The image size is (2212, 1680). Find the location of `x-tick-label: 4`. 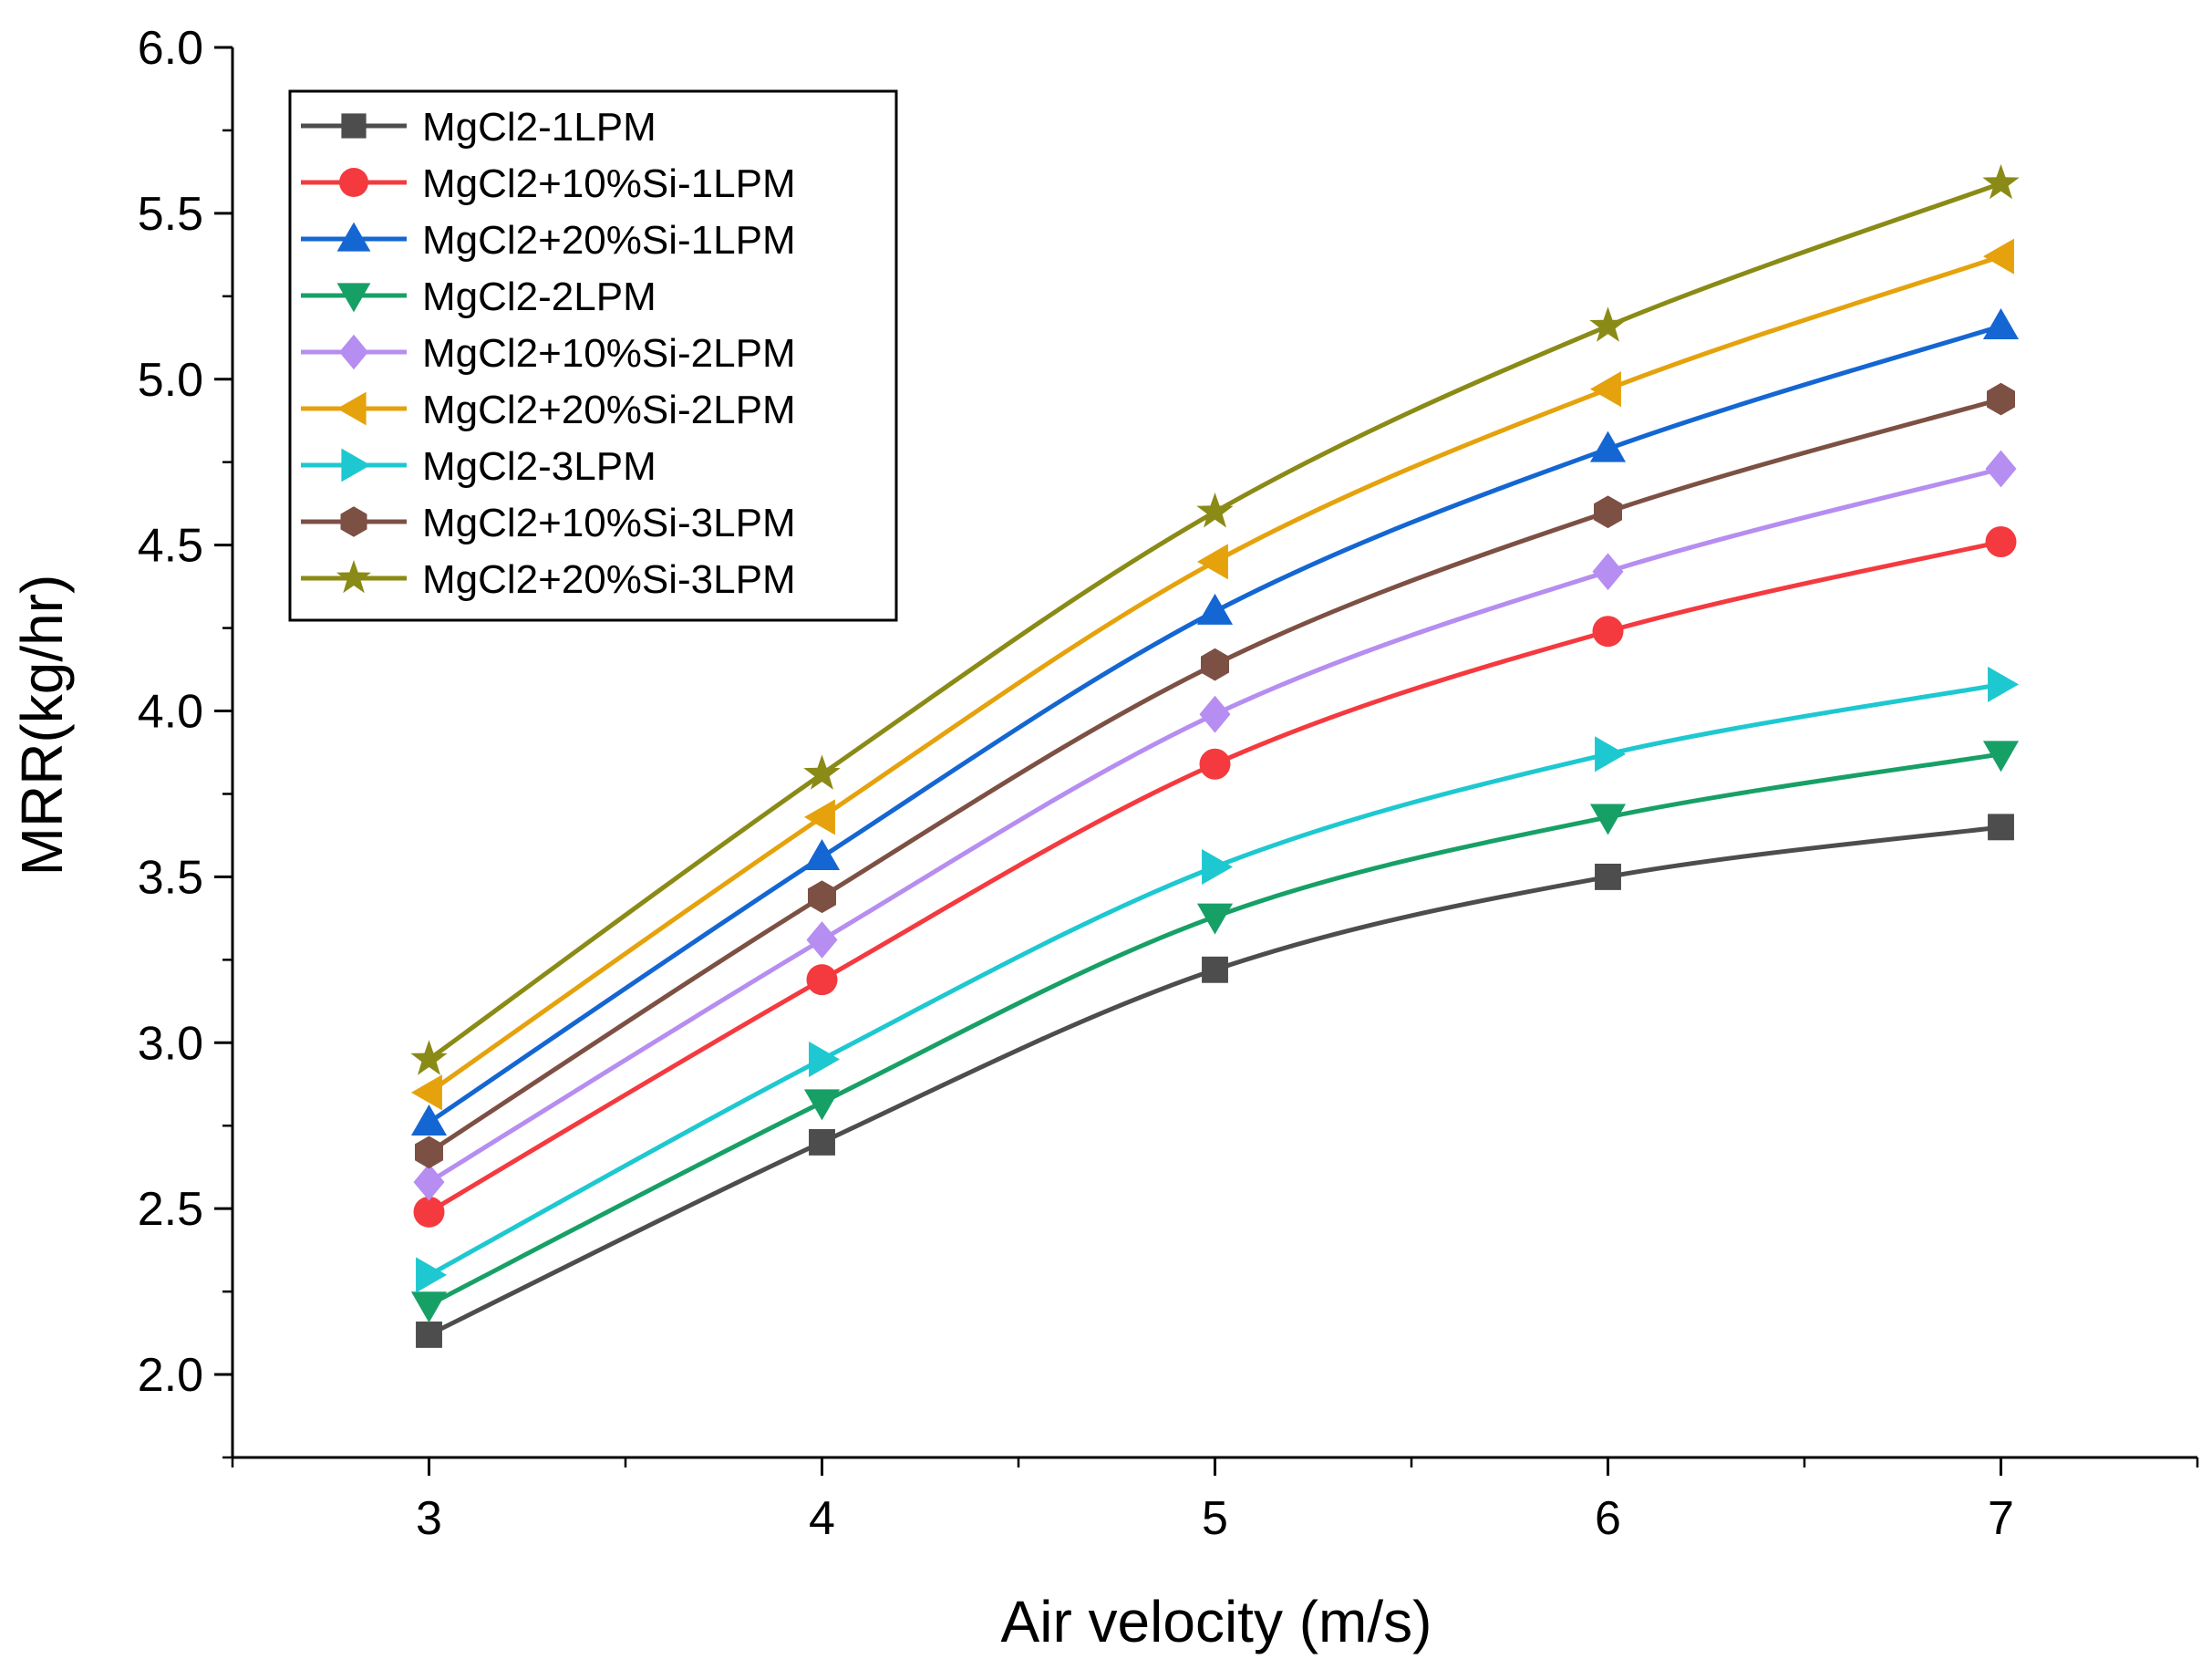

x-tick-label: 4 is located at coordinates (822, 1518).